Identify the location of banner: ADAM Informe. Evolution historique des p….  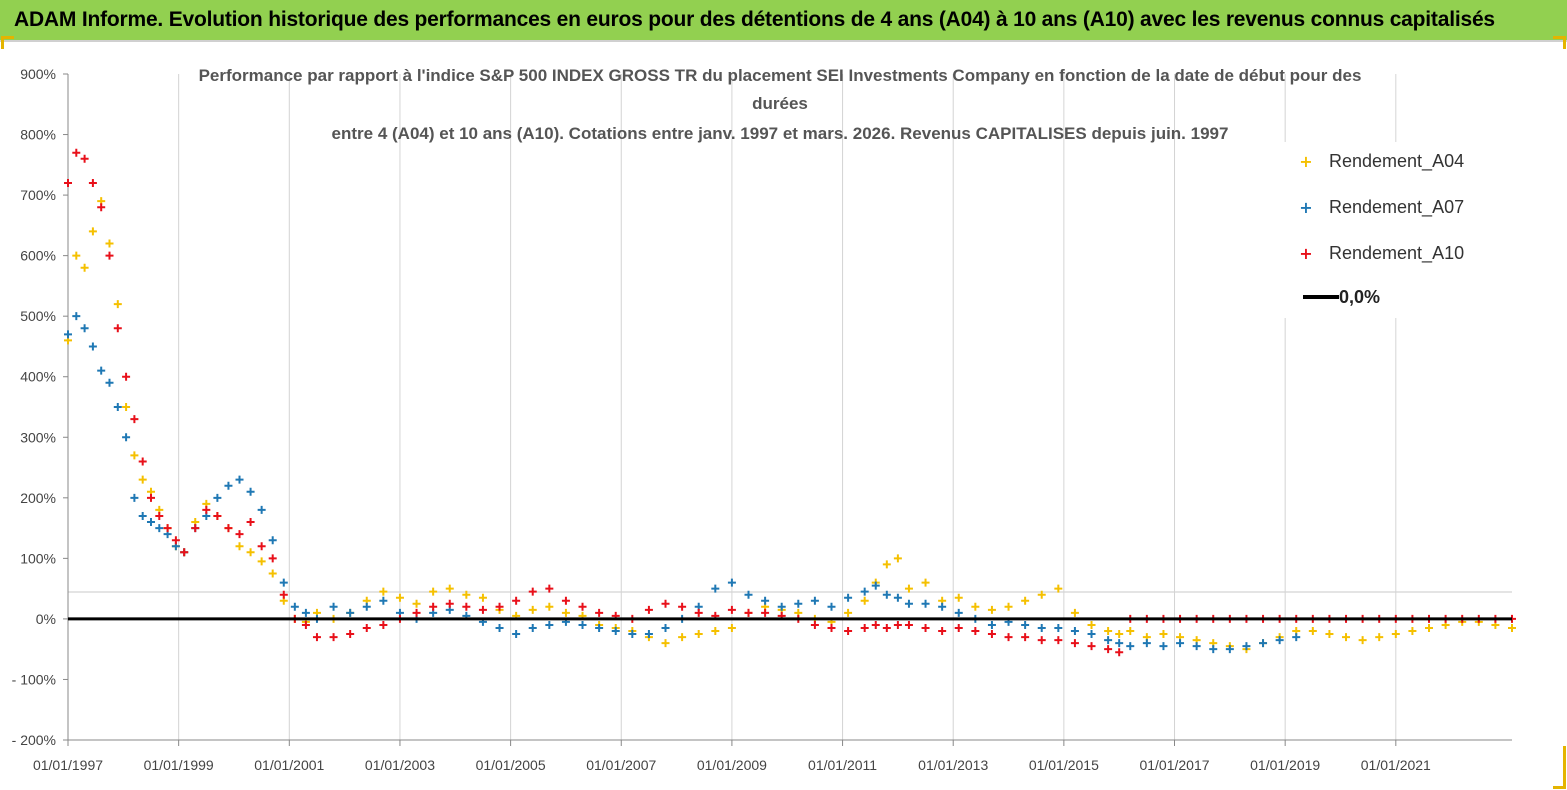
(783, 21).